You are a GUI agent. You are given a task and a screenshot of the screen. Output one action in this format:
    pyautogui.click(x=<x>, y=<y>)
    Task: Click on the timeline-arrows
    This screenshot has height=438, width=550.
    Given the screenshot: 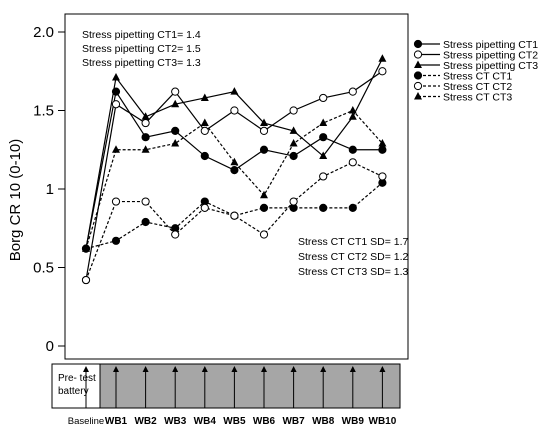 What is the action you would take?
    pyautogui.click(x=234, y=387)
    